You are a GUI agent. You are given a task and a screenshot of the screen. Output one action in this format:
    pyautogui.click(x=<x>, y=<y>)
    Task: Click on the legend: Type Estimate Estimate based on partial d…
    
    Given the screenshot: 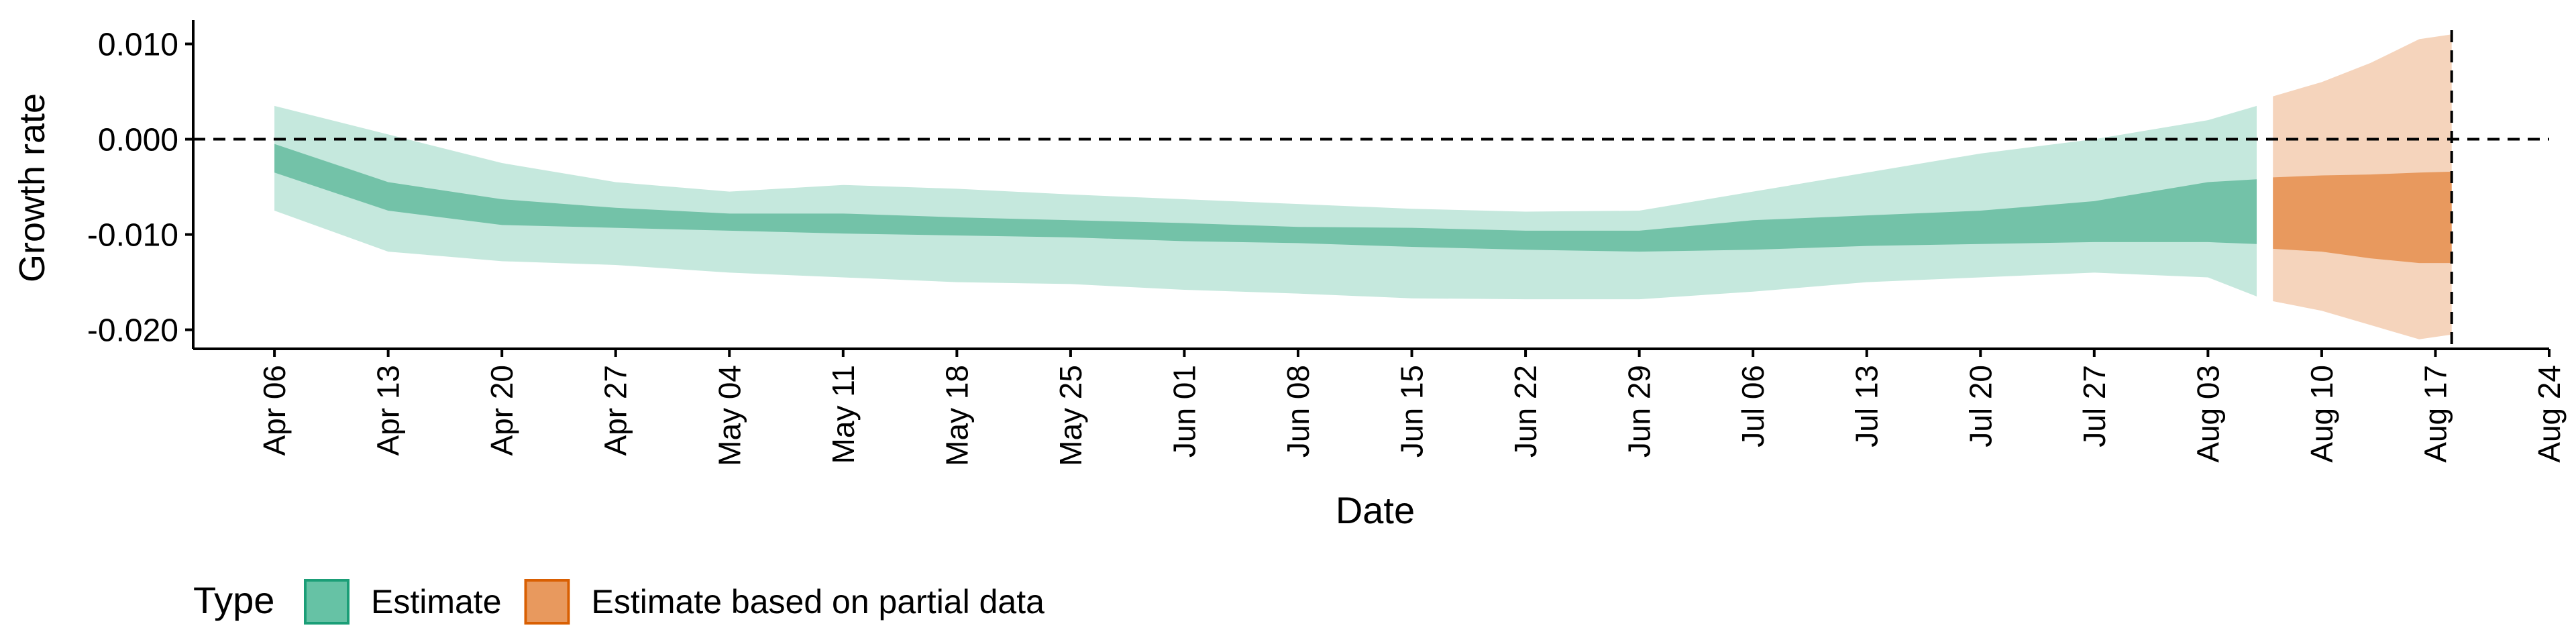 What is the action you would take?
    pyautogui.click(x=619, y=602)
    